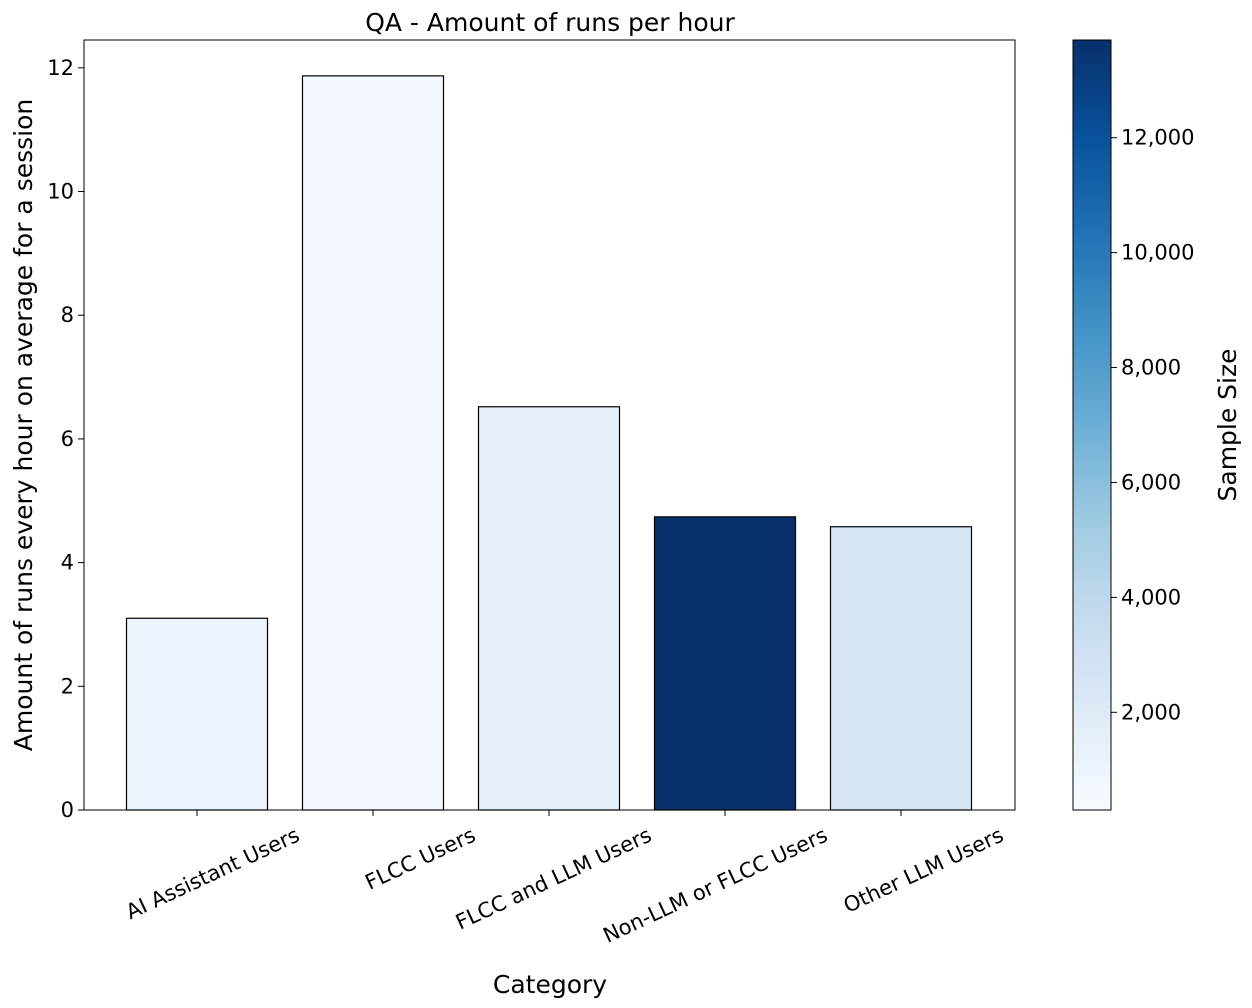  I want to click on colorbar-tick-label-2: 6,000, so click(1151, 482).